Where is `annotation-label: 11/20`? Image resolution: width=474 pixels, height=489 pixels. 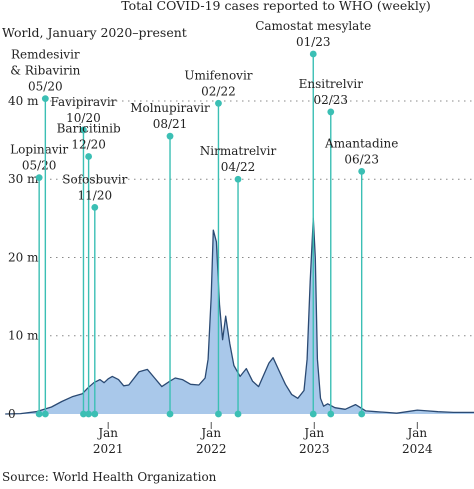
annotation-label: 11/20 is located at coordinates (95, 195).